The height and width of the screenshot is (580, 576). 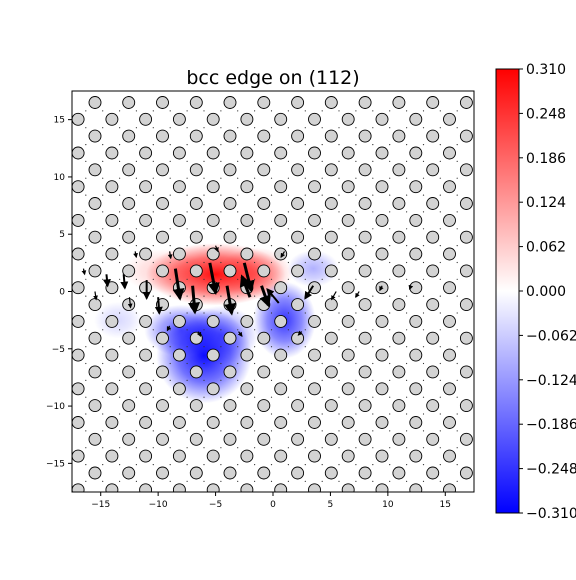 I want to click on y-tick-label: 0, so click(x=62, y=293).